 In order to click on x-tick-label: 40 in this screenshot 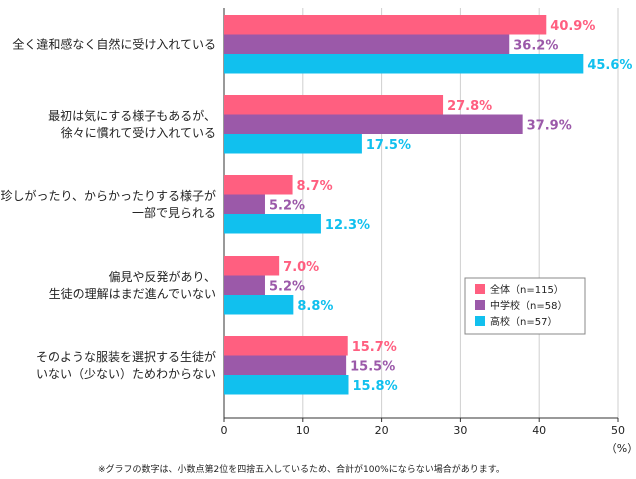, I will do `click(539, 430)`.